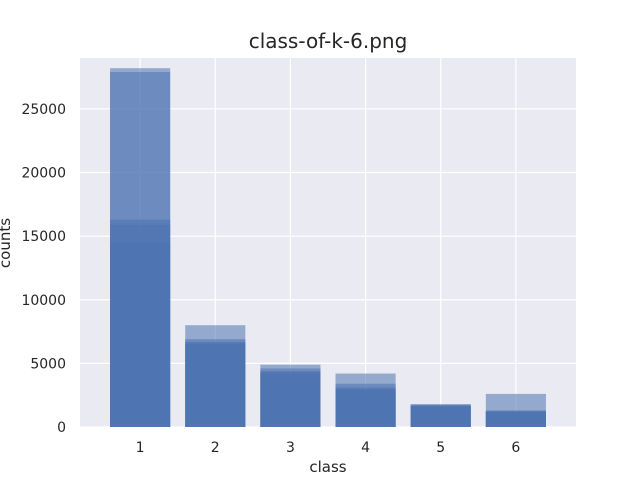 The image size is (640, 480). What do you see at coordinates (440, 448) in the screenshot?
I see `x-tick-label: 5` at bounding box center [440, 448].